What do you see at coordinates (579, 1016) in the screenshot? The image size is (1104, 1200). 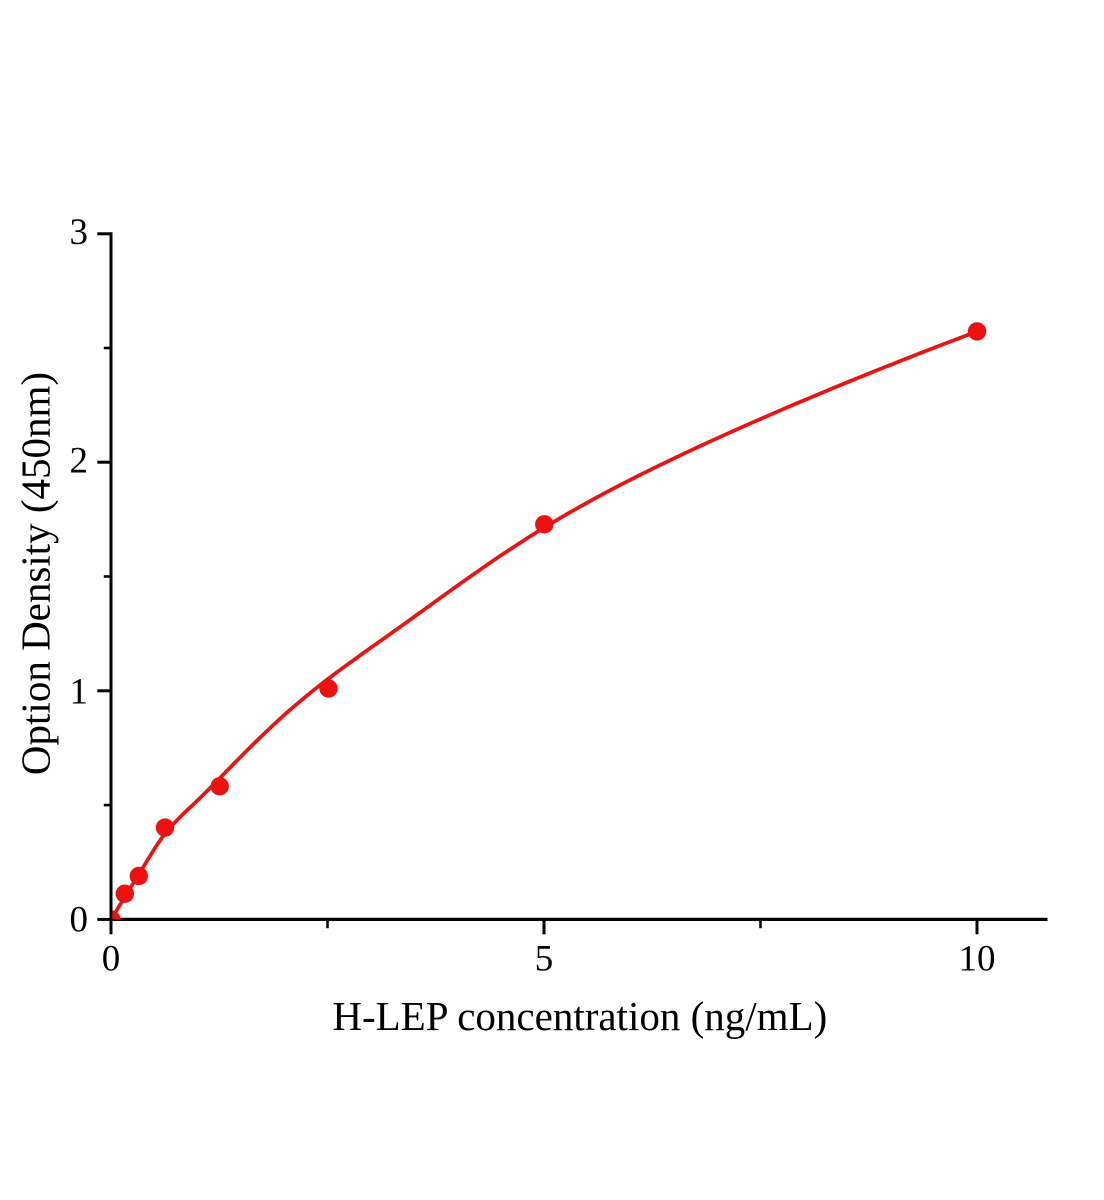 I see `svg-text: H-LEP concentration (ng/mL)` at bounding box center [579, 1016].